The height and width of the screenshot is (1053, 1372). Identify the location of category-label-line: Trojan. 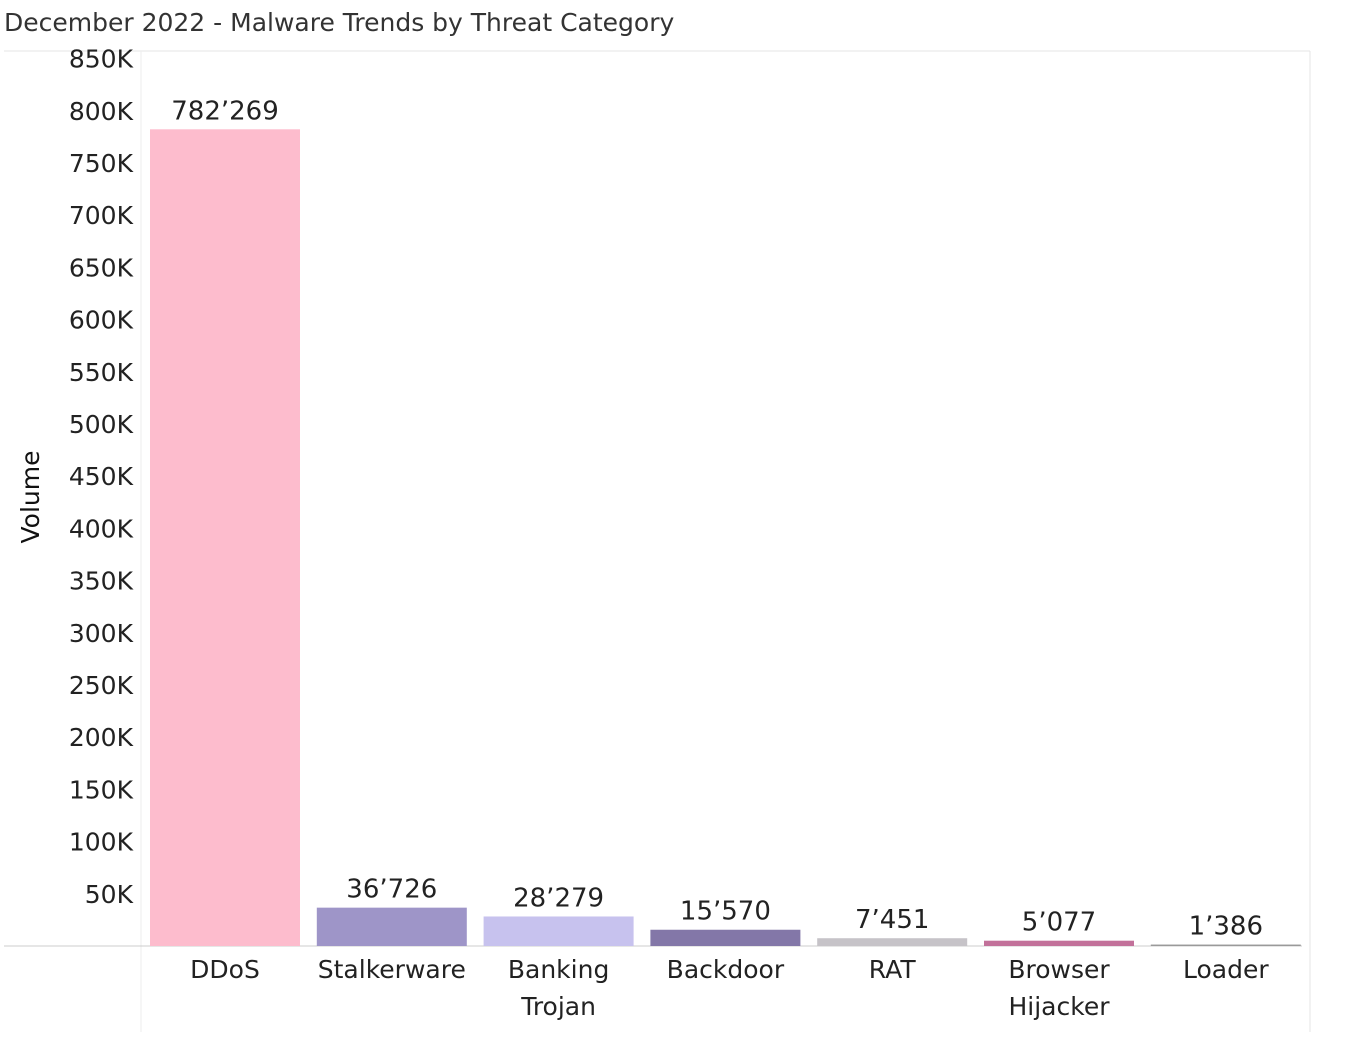
(558, 1006).